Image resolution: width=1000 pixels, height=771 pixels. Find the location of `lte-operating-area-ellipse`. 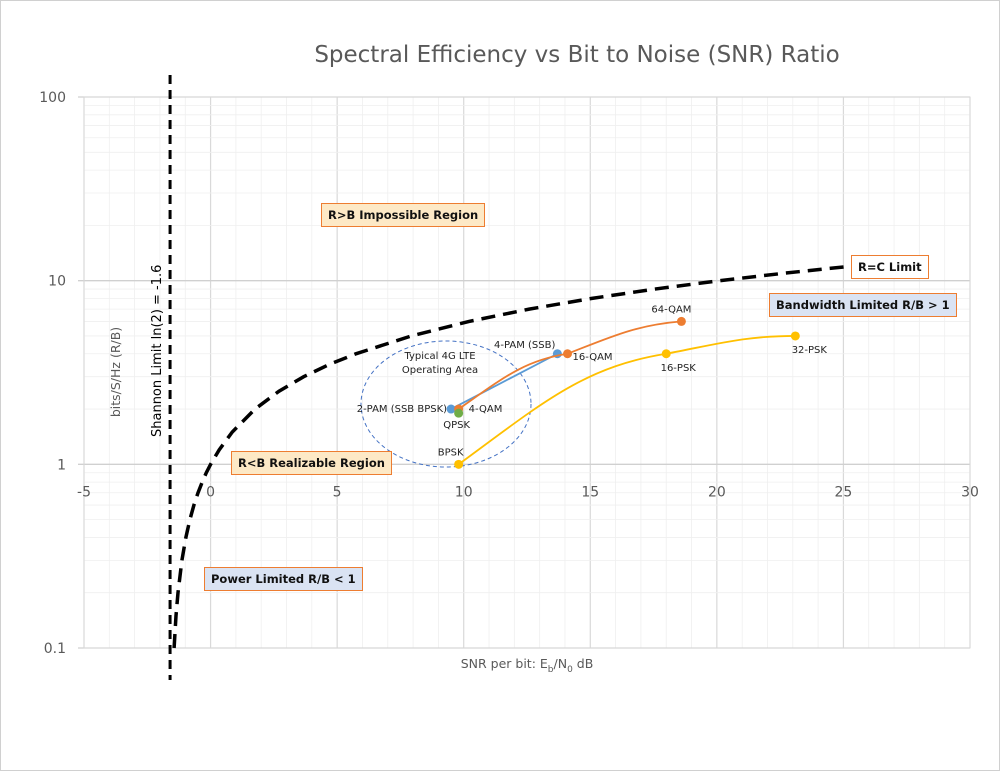

lte-operating-area-ellipse is located at coordinates (446, 404).